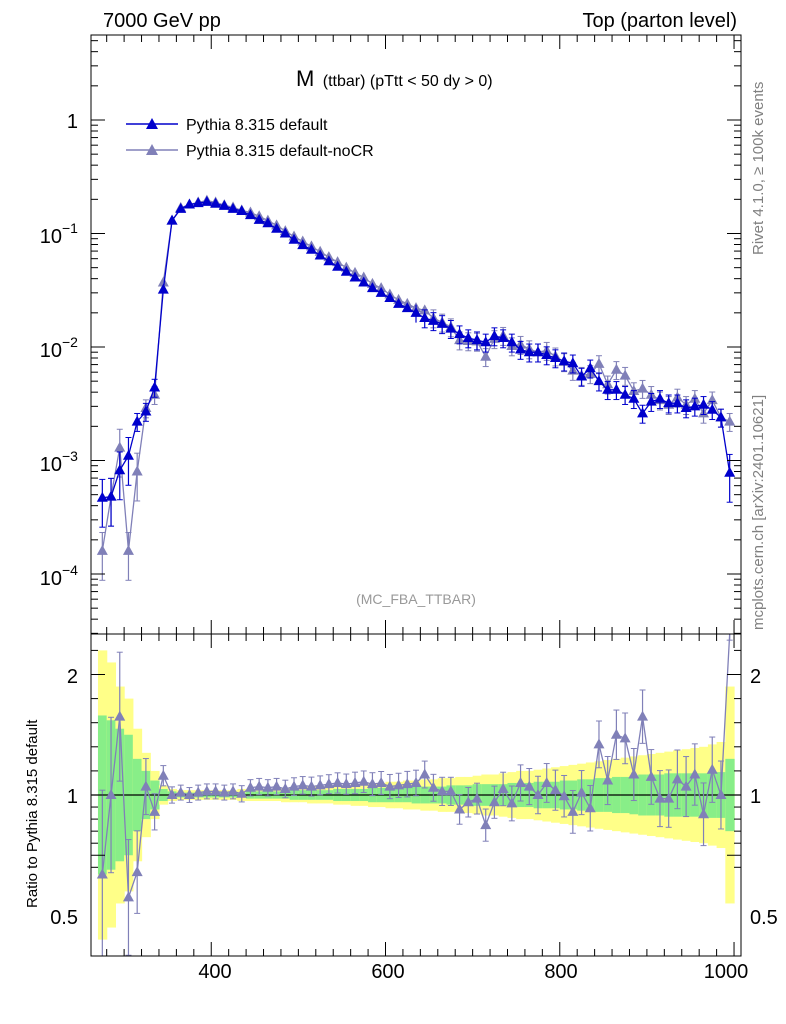 This screenshot has height=1024, width=786. I want to click on ratio-ytick-label-left-1: 1, so click(72, 797).